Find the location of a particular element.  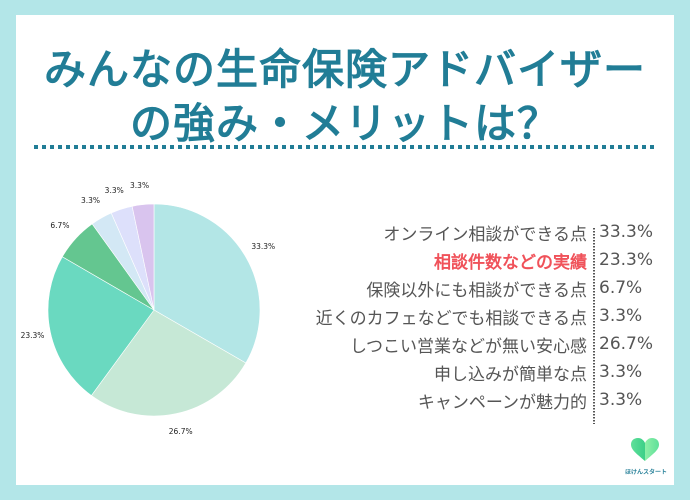

legend-row: 申し込みが簡単な点 3.3% is located at coordinates (456, 372).